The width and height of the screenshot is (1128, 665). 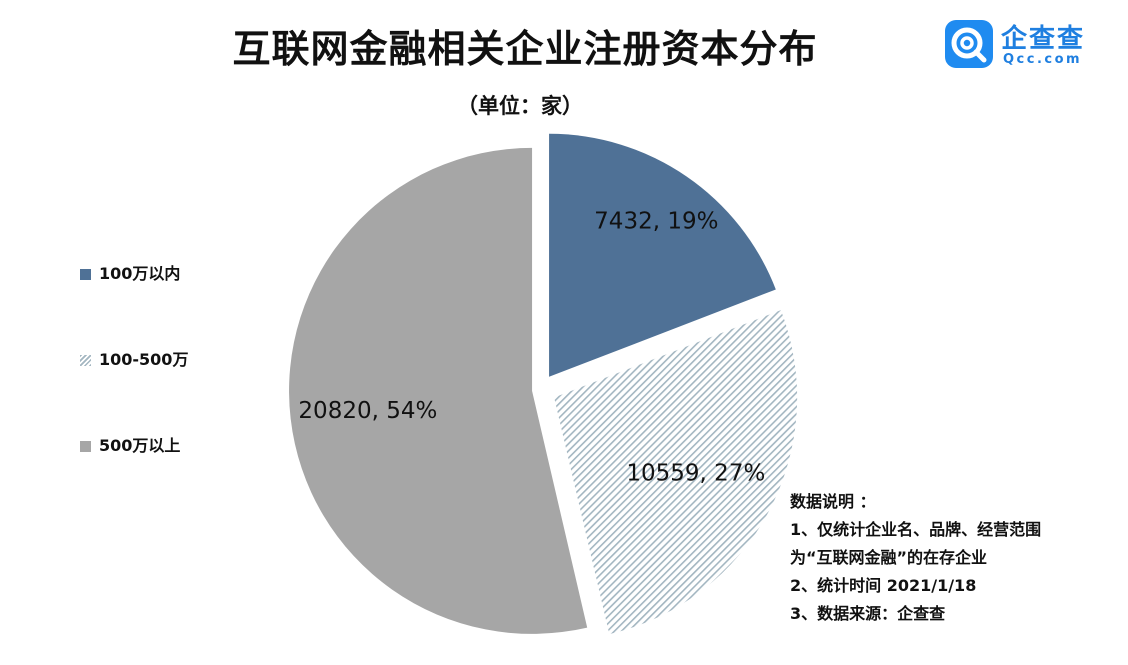 What do you see at coordinates (140, 273) in the screenshot?
I see `legend-label: 100万以内` at bounding box center [140, 273].